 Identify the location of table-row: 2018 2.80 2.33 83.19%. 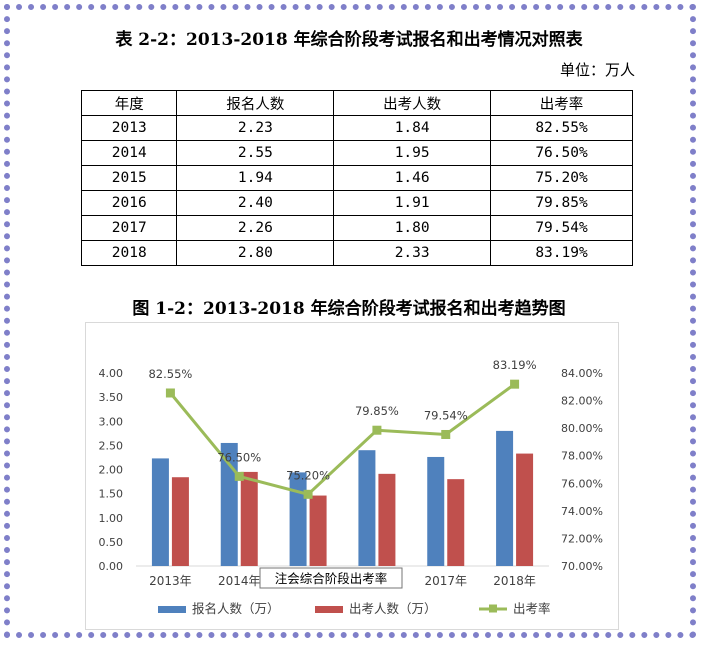
(356, 253).